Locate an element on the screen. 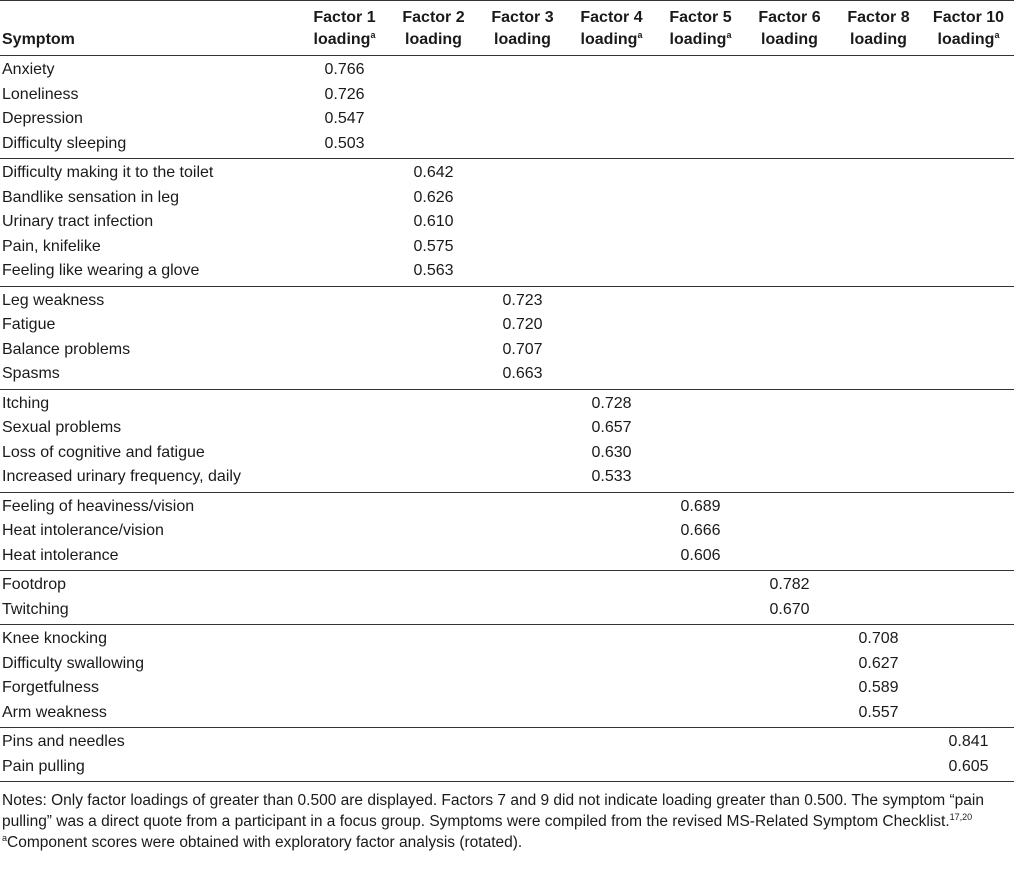 This screenshot has height=872, width=1014. symptom-cell: Difficulty making it to the toilet is located at coordinates (108, 172).